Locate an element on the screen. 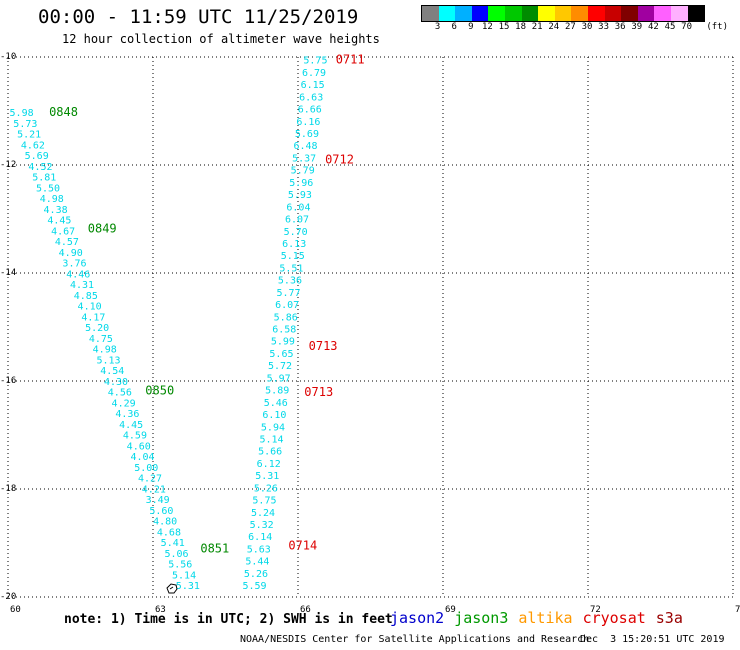  lon-tick-label: 75 is located at coordinates (737, 610).